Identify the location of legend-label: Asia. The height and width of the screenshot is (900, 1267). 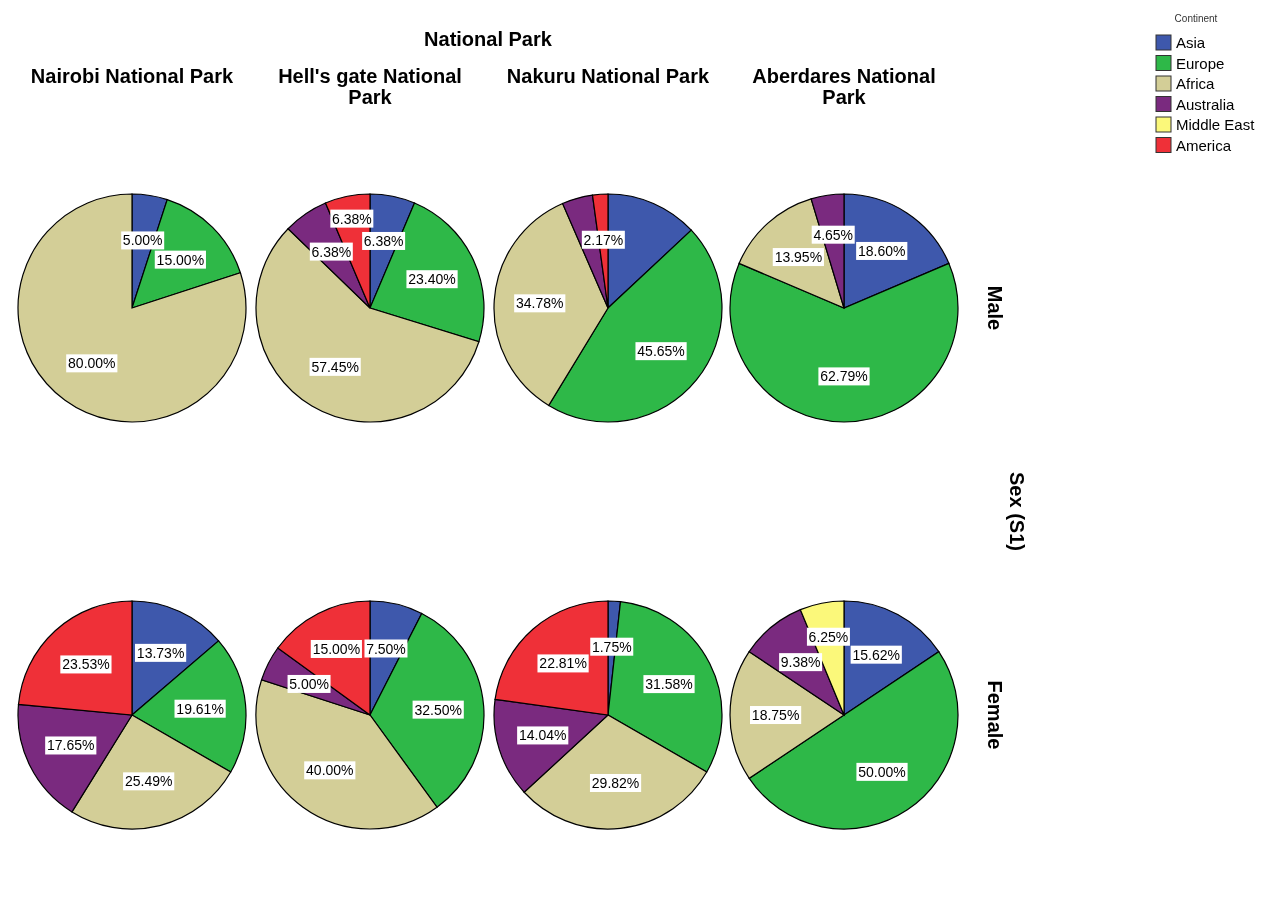
(1191, 42).